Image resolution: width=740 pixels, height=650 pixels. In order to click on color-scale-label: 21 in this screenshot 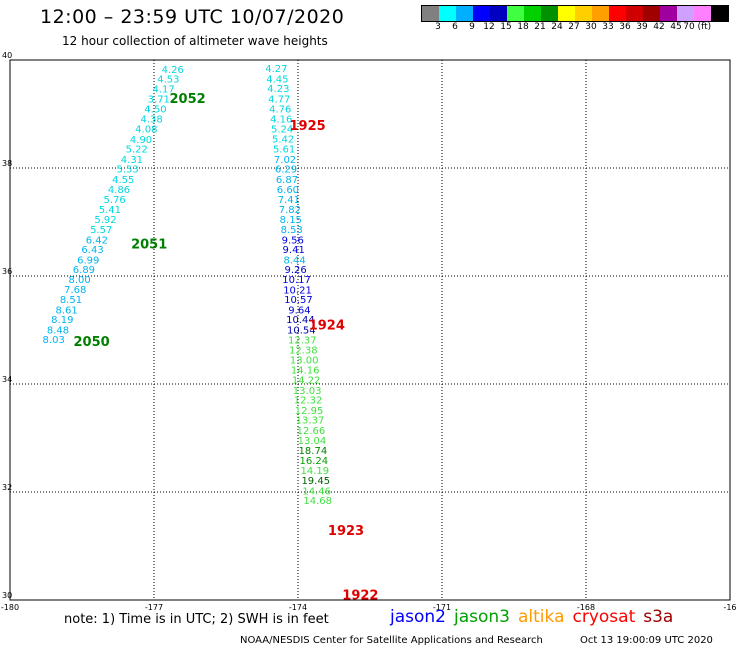, I will do `click(540, 27)`.